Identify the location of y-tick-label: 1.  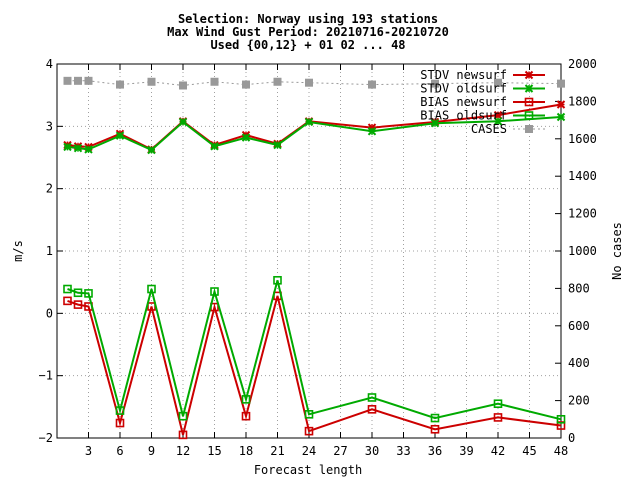
(49, 251).